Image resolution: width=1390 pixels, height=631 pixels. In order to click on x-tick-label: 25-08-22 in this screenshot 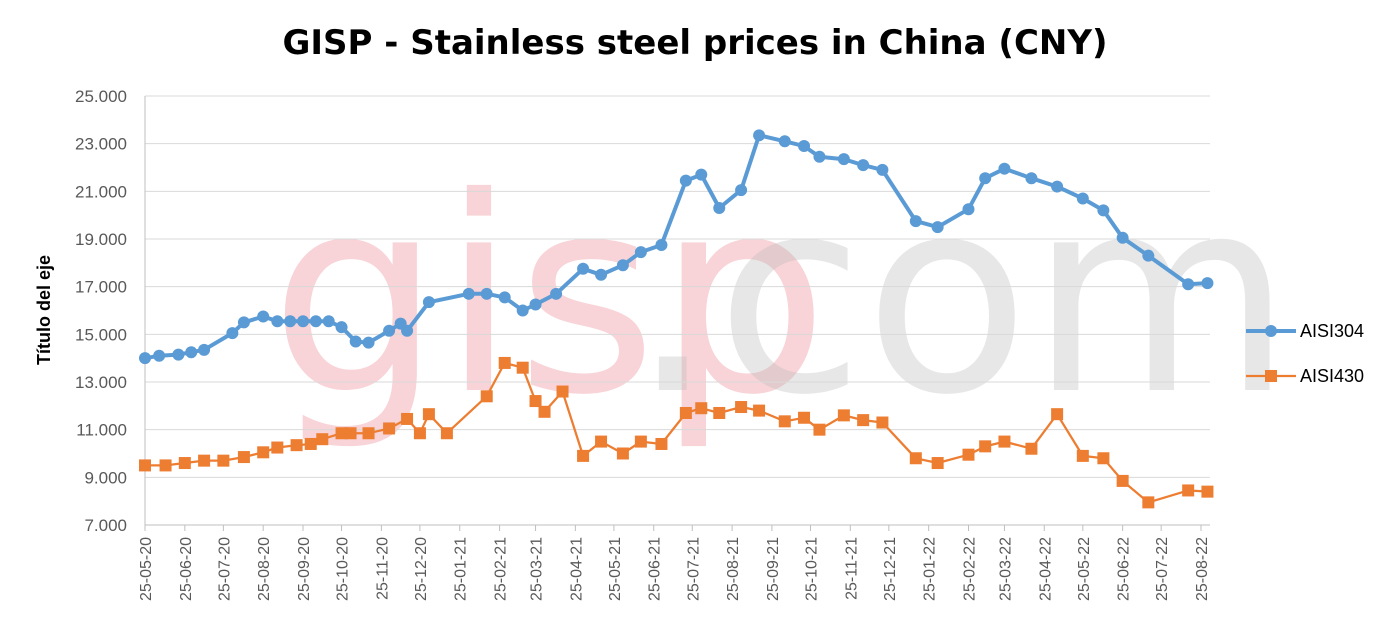, I will do `click(1202, 569)`.